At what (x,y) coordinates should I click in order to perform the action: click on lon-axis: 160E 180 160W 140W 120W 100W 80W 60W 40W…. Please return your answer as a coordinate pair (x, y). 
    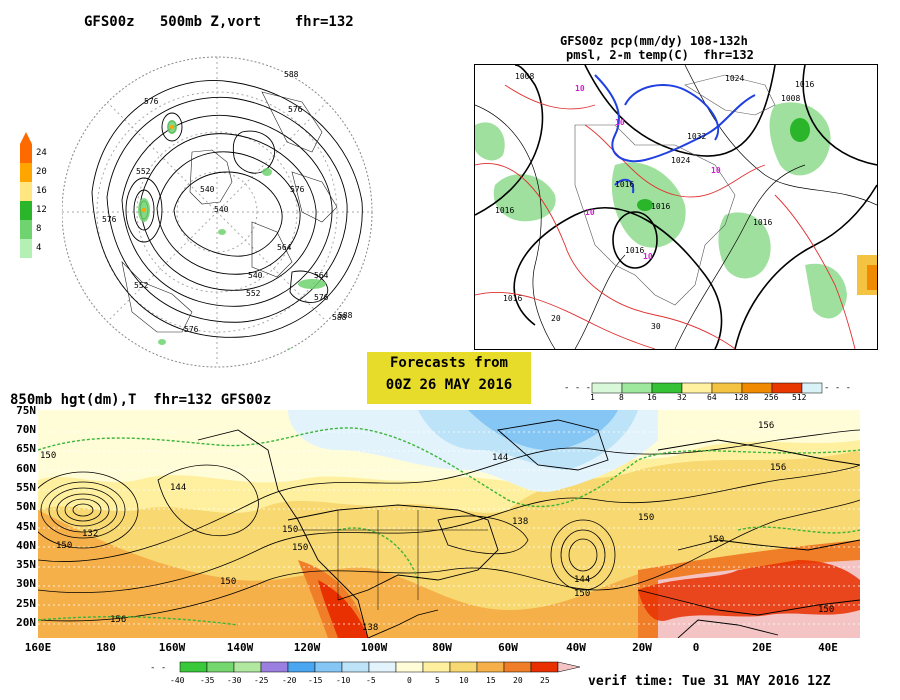
    Looking at the image, I should click on (431, 647).